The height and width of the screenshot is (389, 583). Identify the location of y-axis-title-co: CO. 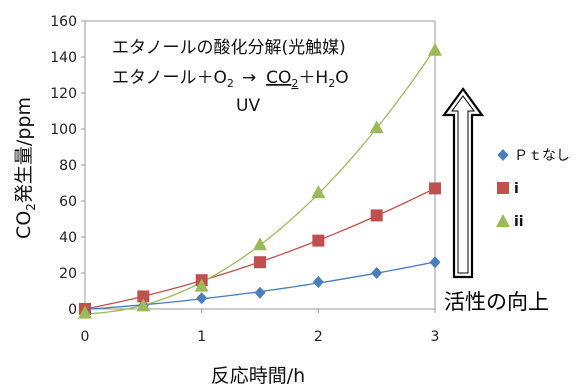
(24, 225).